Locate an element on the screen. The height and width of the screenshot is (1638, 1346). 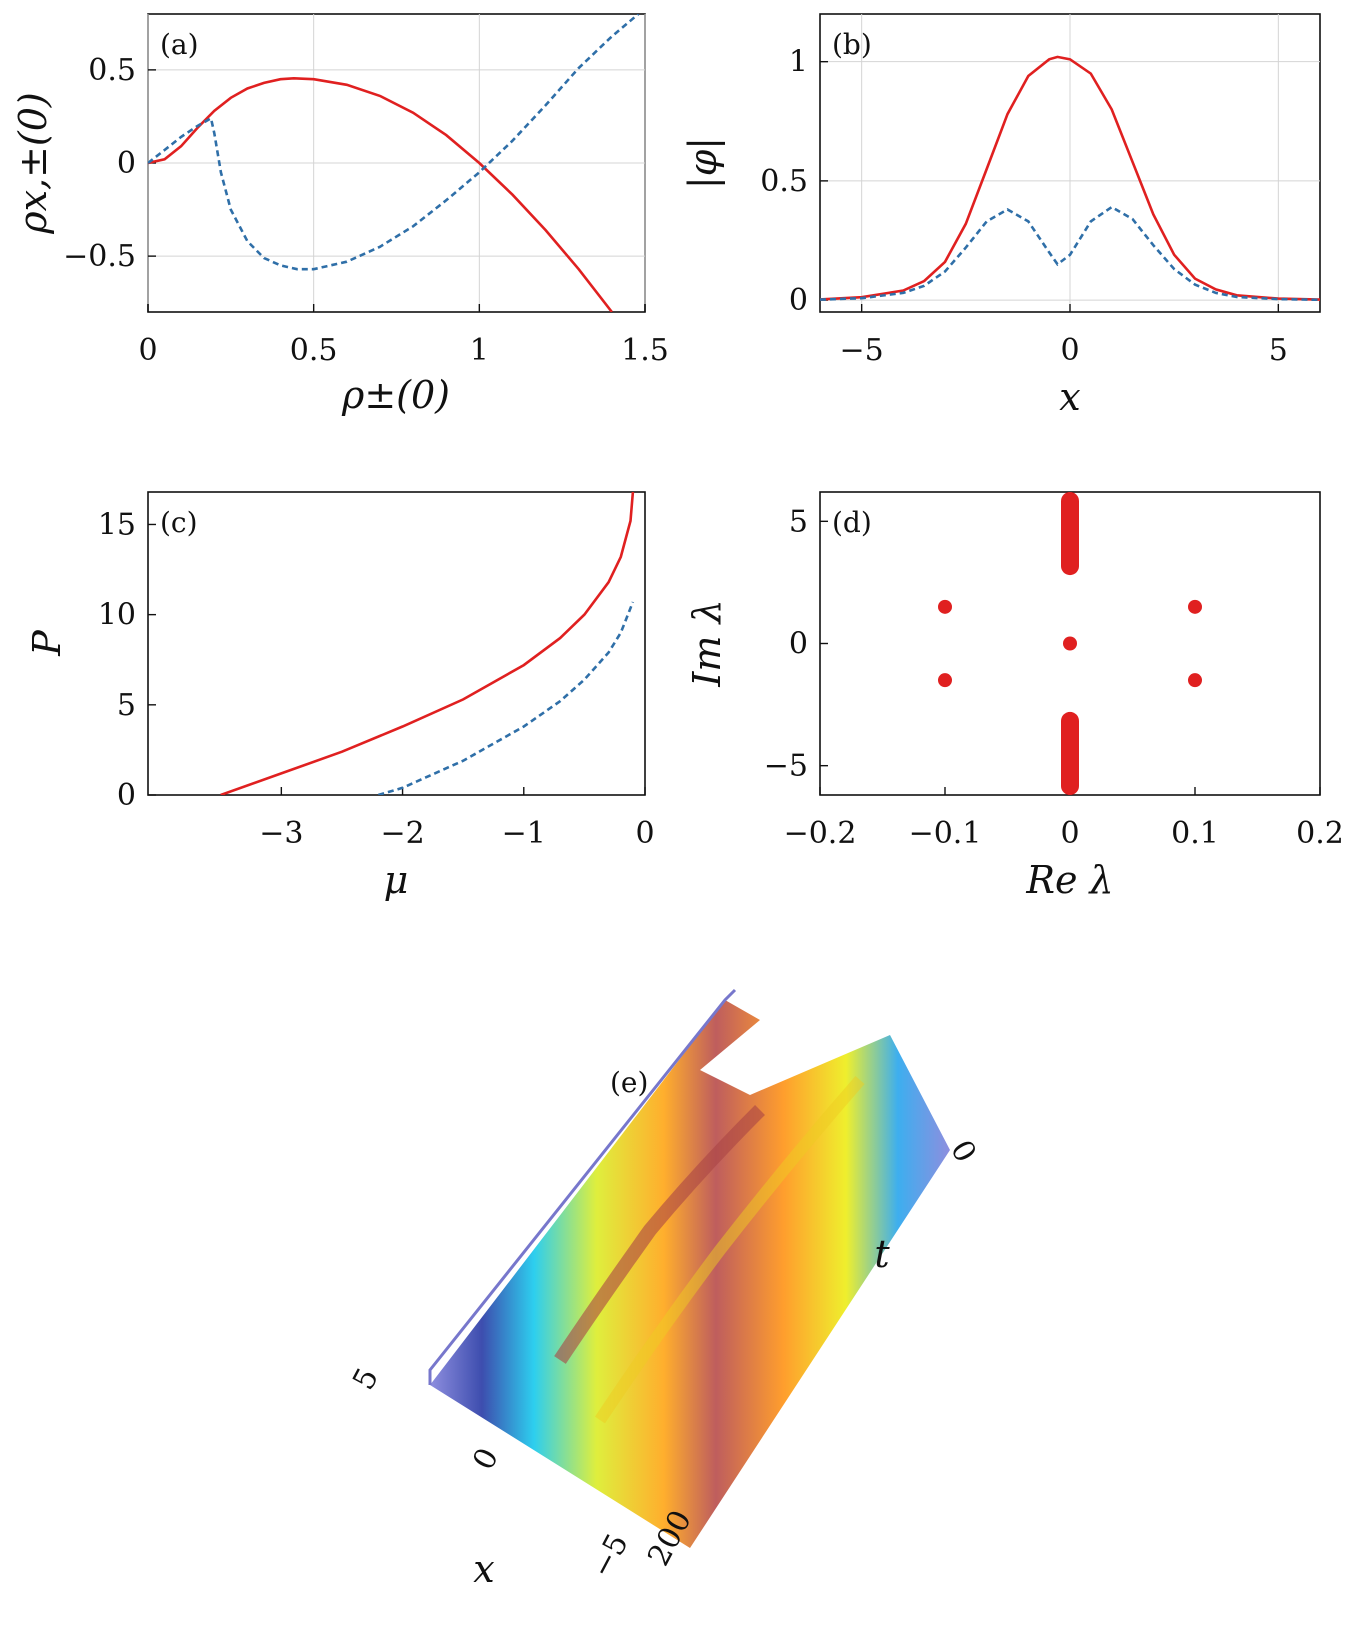
panel-d-xtick-label-0: −0.2 is located at coordinates (820, 833).